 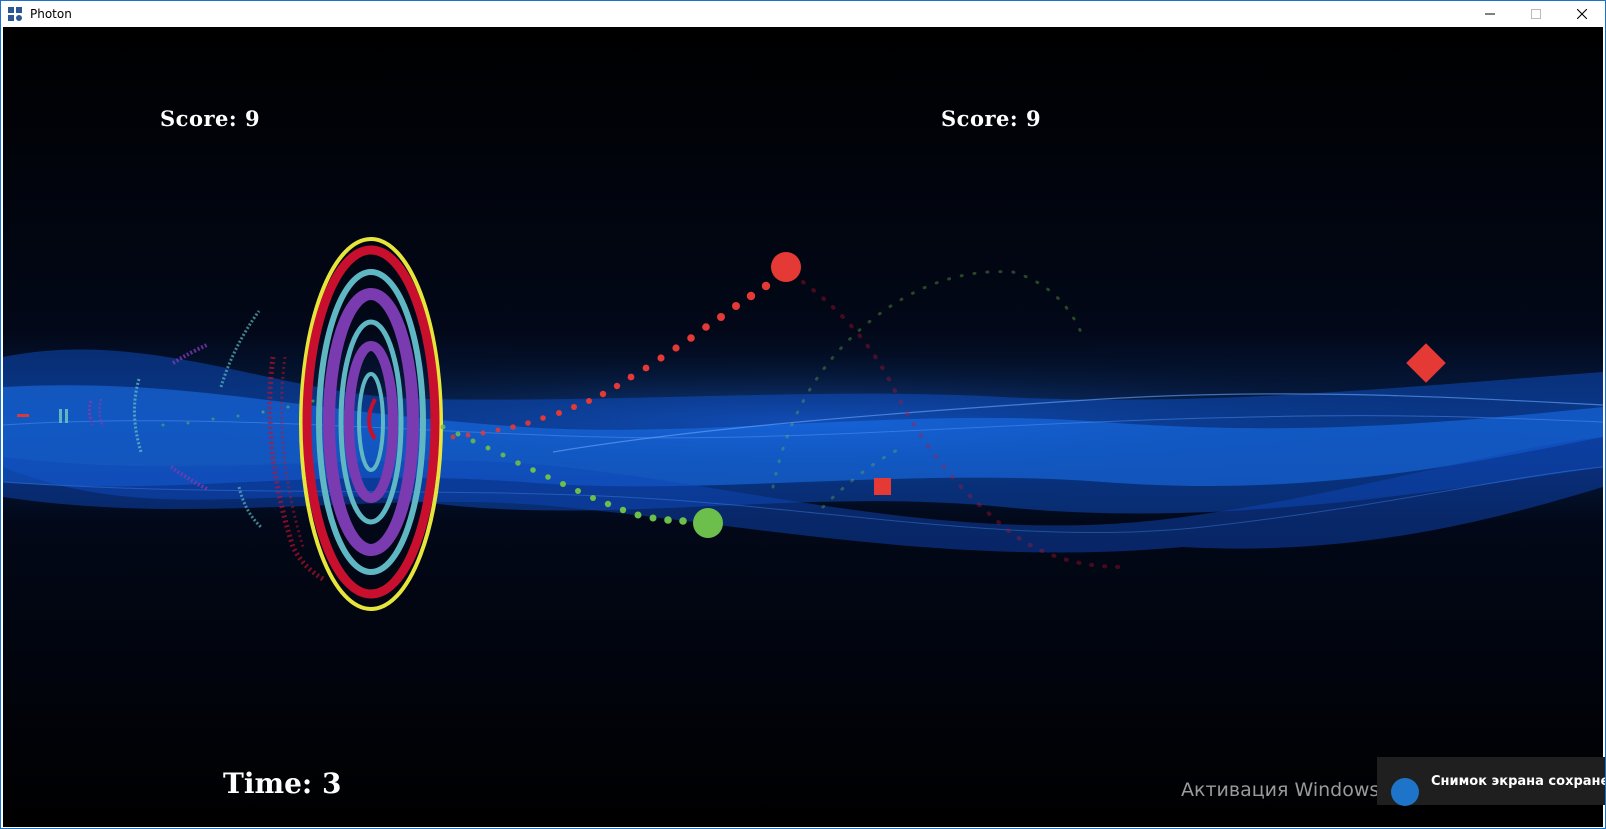 I want to click on toast-text: Снимок экрана сохранен, so click(x=1518, y=781).